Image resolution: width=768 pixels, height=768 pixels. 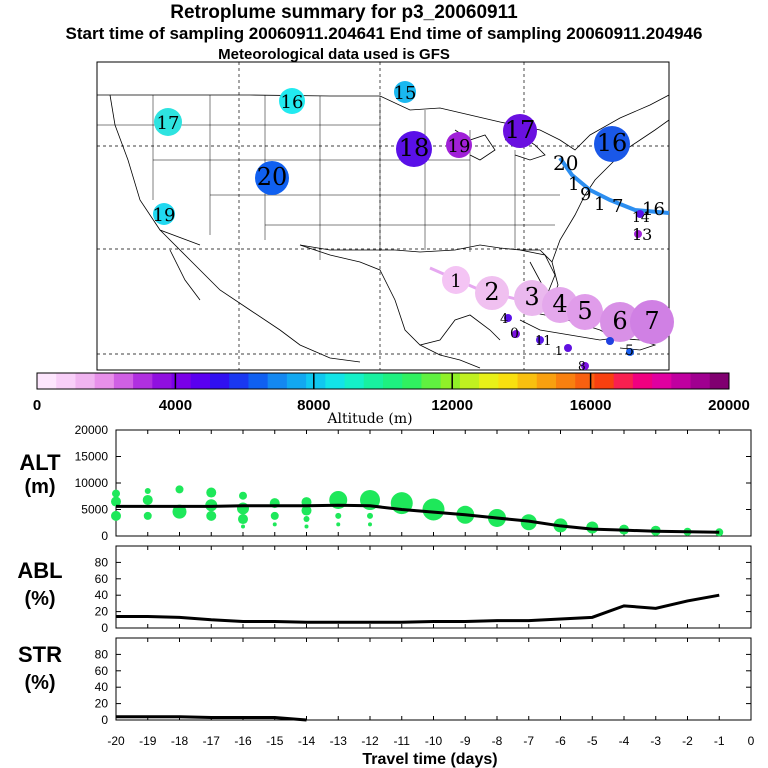 I want to click on x-tick-label: -5, so click(x=592, y=741).